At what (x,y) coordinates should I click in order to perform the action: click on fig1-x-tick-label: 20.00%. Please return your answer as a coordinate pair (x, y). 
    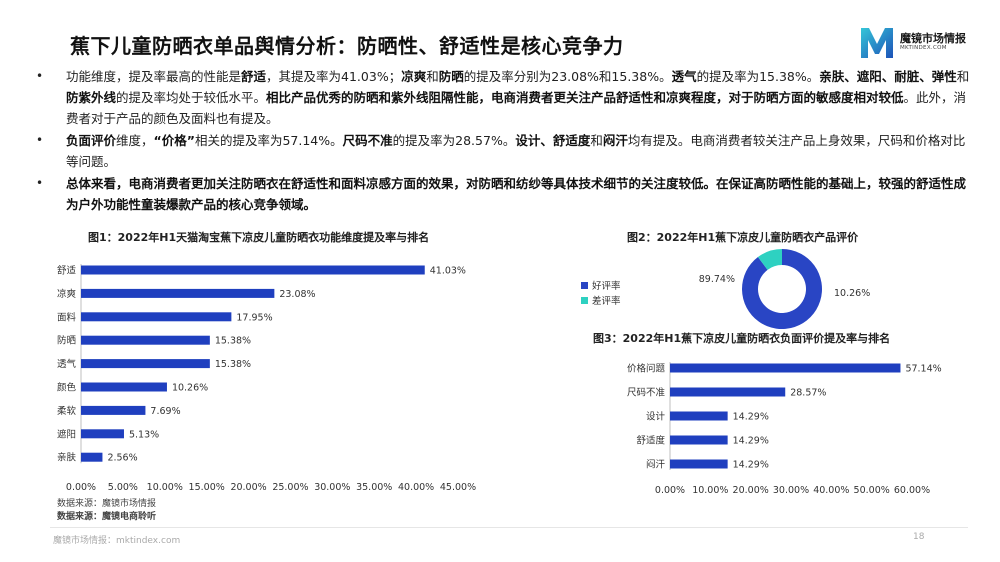
    Looking at the image, I should click on (248, 487).